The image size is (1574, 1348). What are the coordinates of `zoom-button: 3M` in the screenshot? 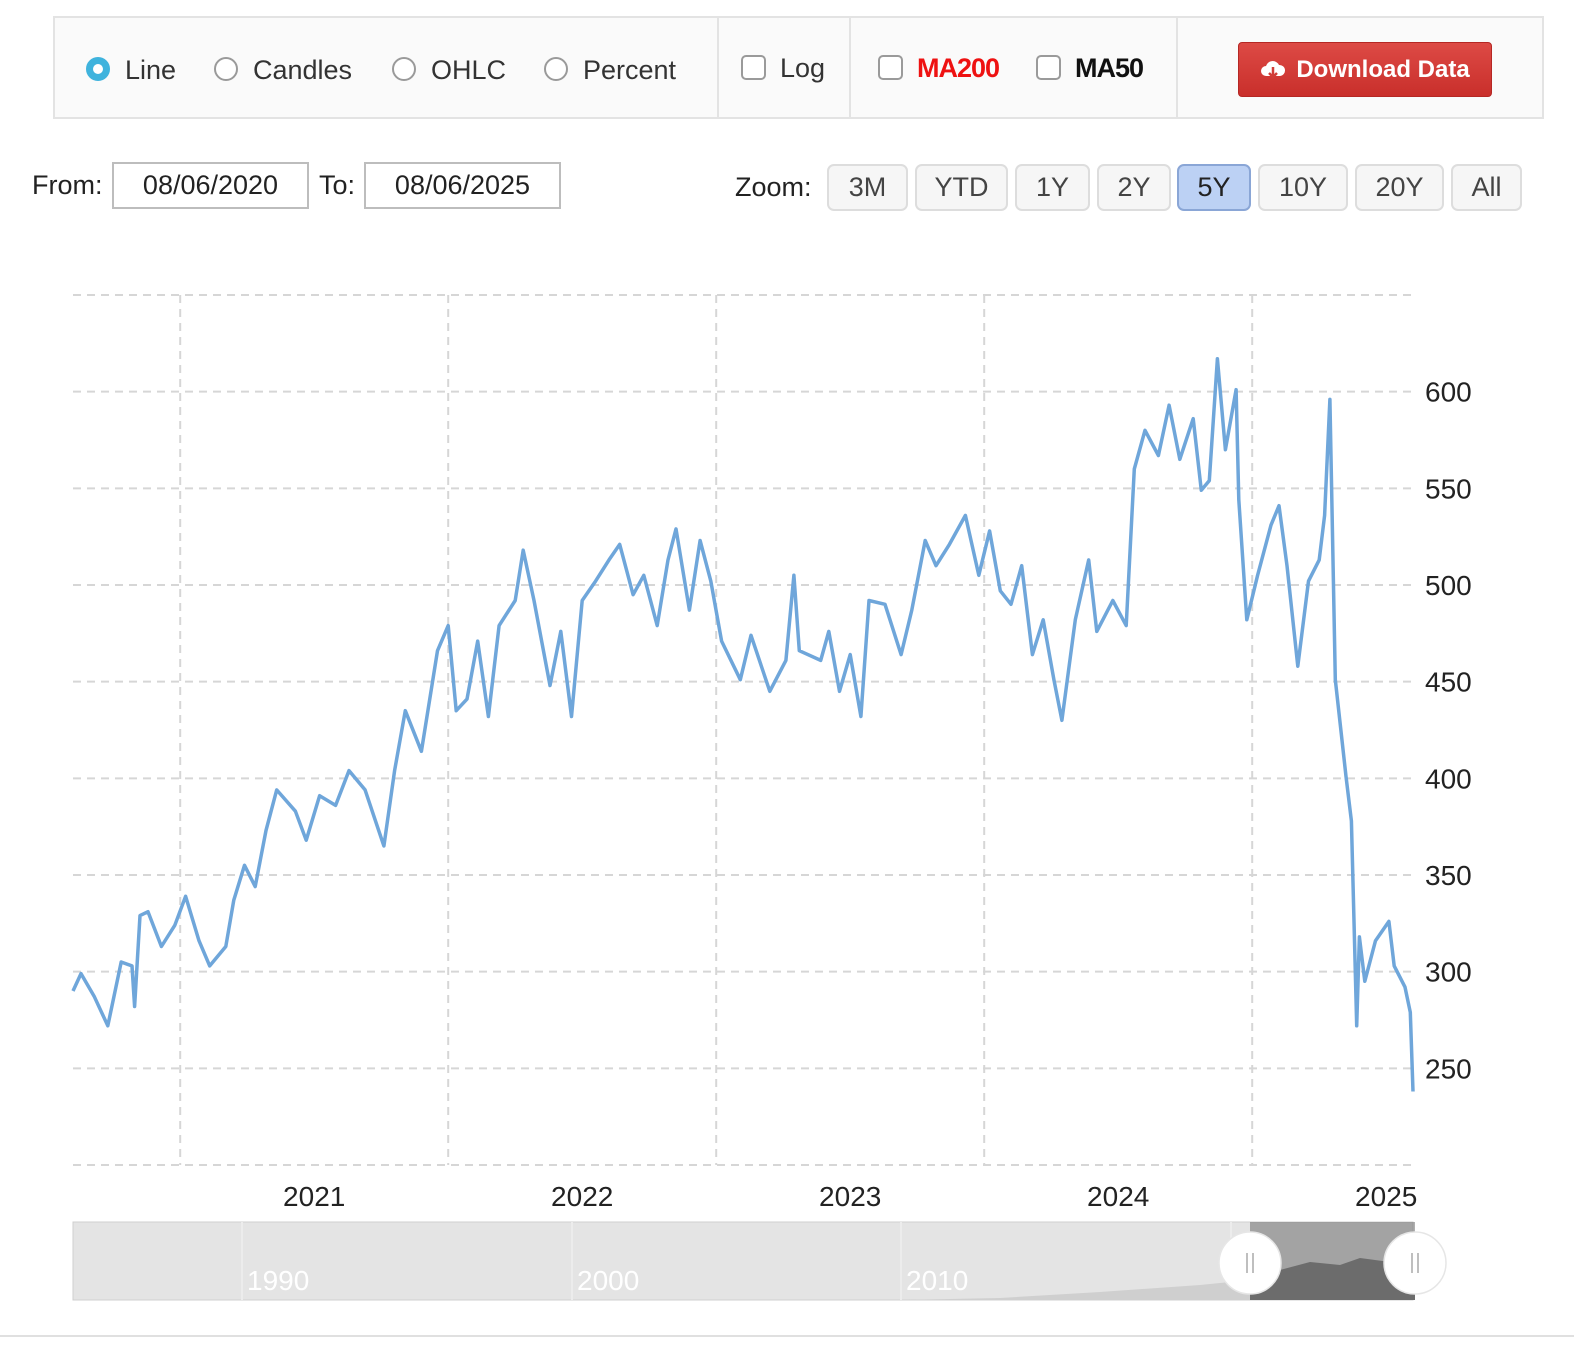 It's located at (867, 187).